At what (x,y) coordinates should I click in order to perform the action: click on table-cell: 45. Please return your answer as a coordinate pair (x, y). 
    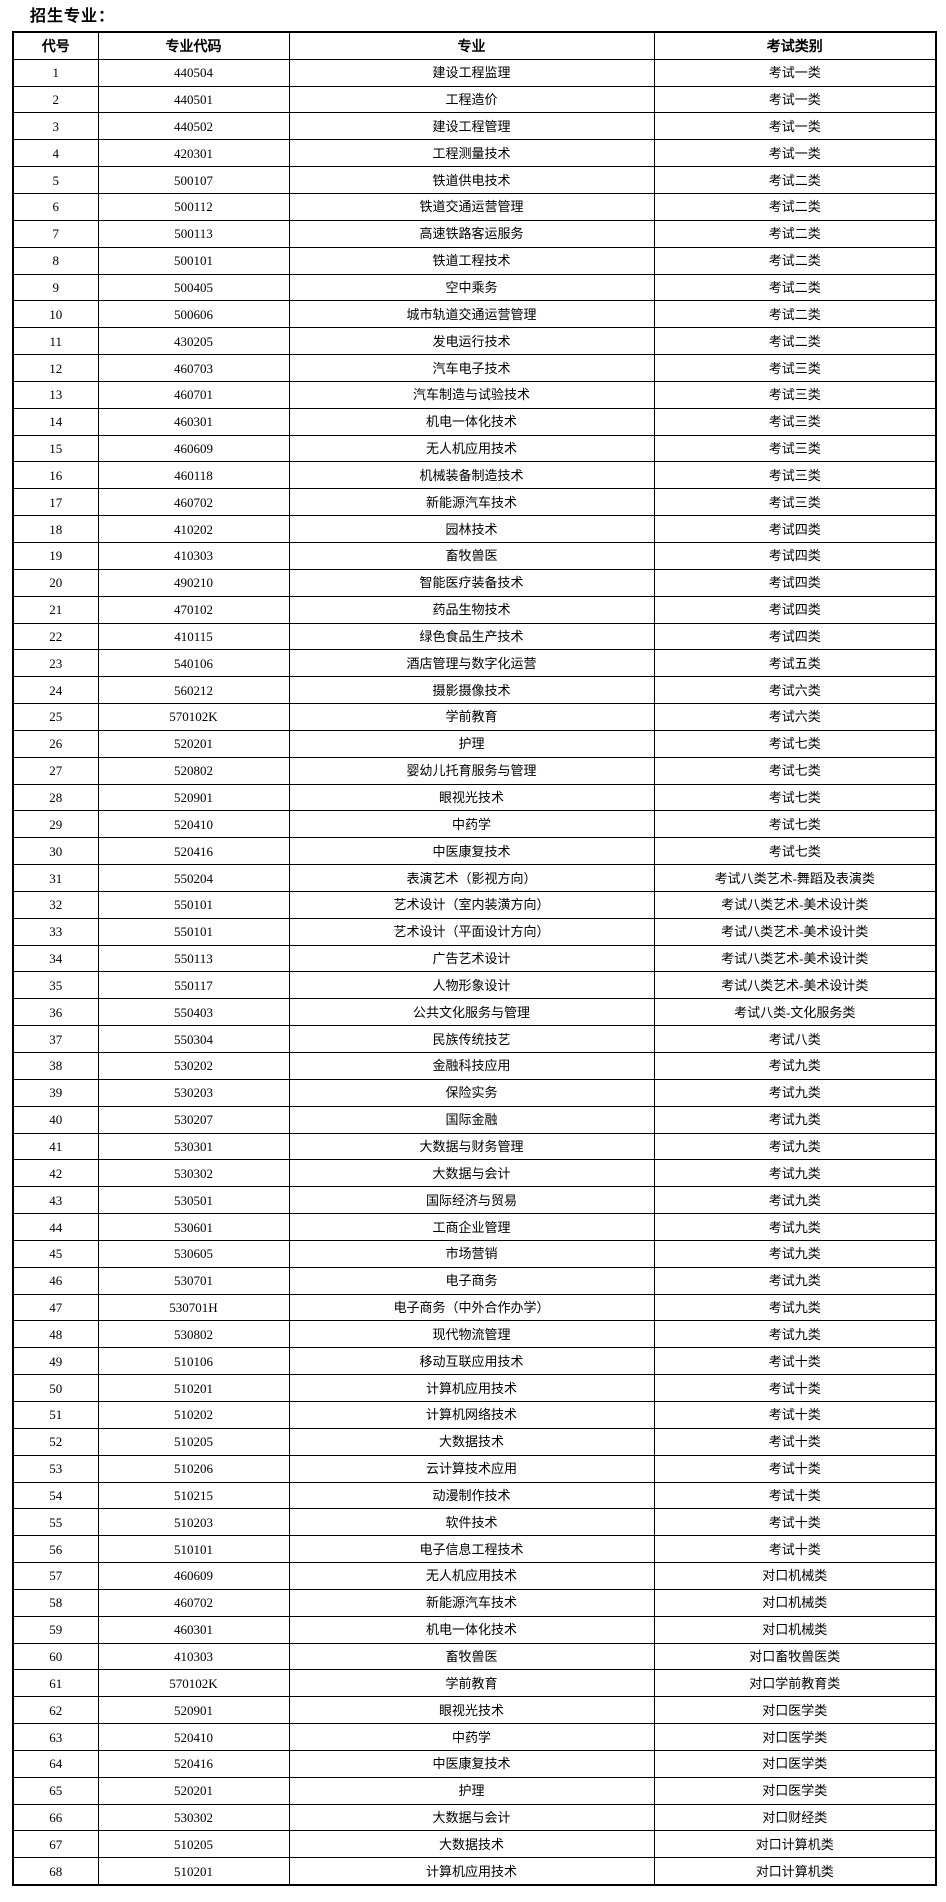
    Looking at the image, I should click on (55, 1253).